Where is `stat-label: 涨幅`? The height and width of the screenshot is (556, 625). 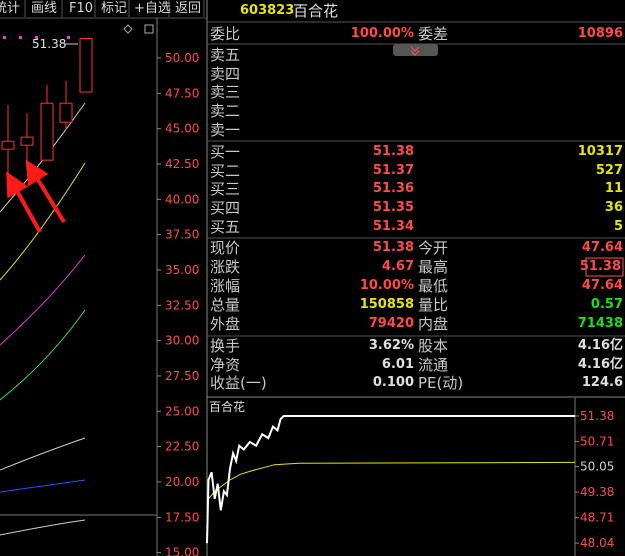 stat-label: 涨幅 is located at coordinates (225, 286).